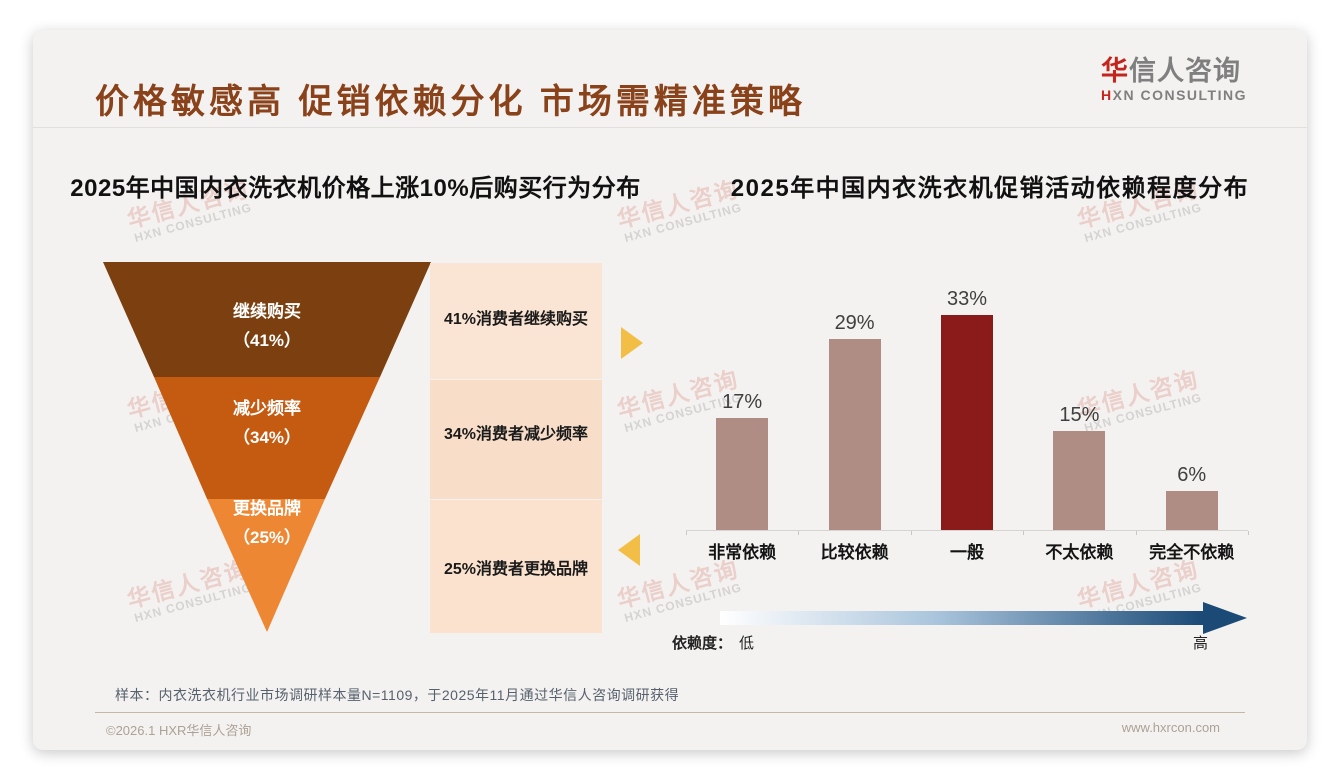  What do you see at coordinates (267, 537) in the screenshot?
I see `funnel-segment-3-value: （25%）` at bounding box center [267, 537].